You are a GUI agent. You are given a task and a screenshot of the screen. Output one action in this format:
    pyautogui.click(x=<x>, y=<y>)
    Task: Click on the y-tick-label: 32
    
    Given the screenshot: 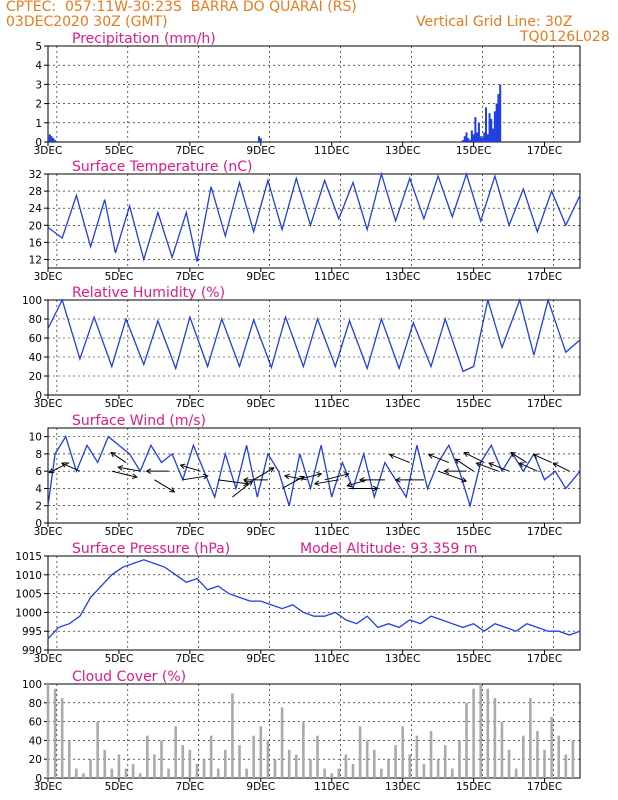 What is the action you would take?
    pyautogui.click(x=35, y=175)
    